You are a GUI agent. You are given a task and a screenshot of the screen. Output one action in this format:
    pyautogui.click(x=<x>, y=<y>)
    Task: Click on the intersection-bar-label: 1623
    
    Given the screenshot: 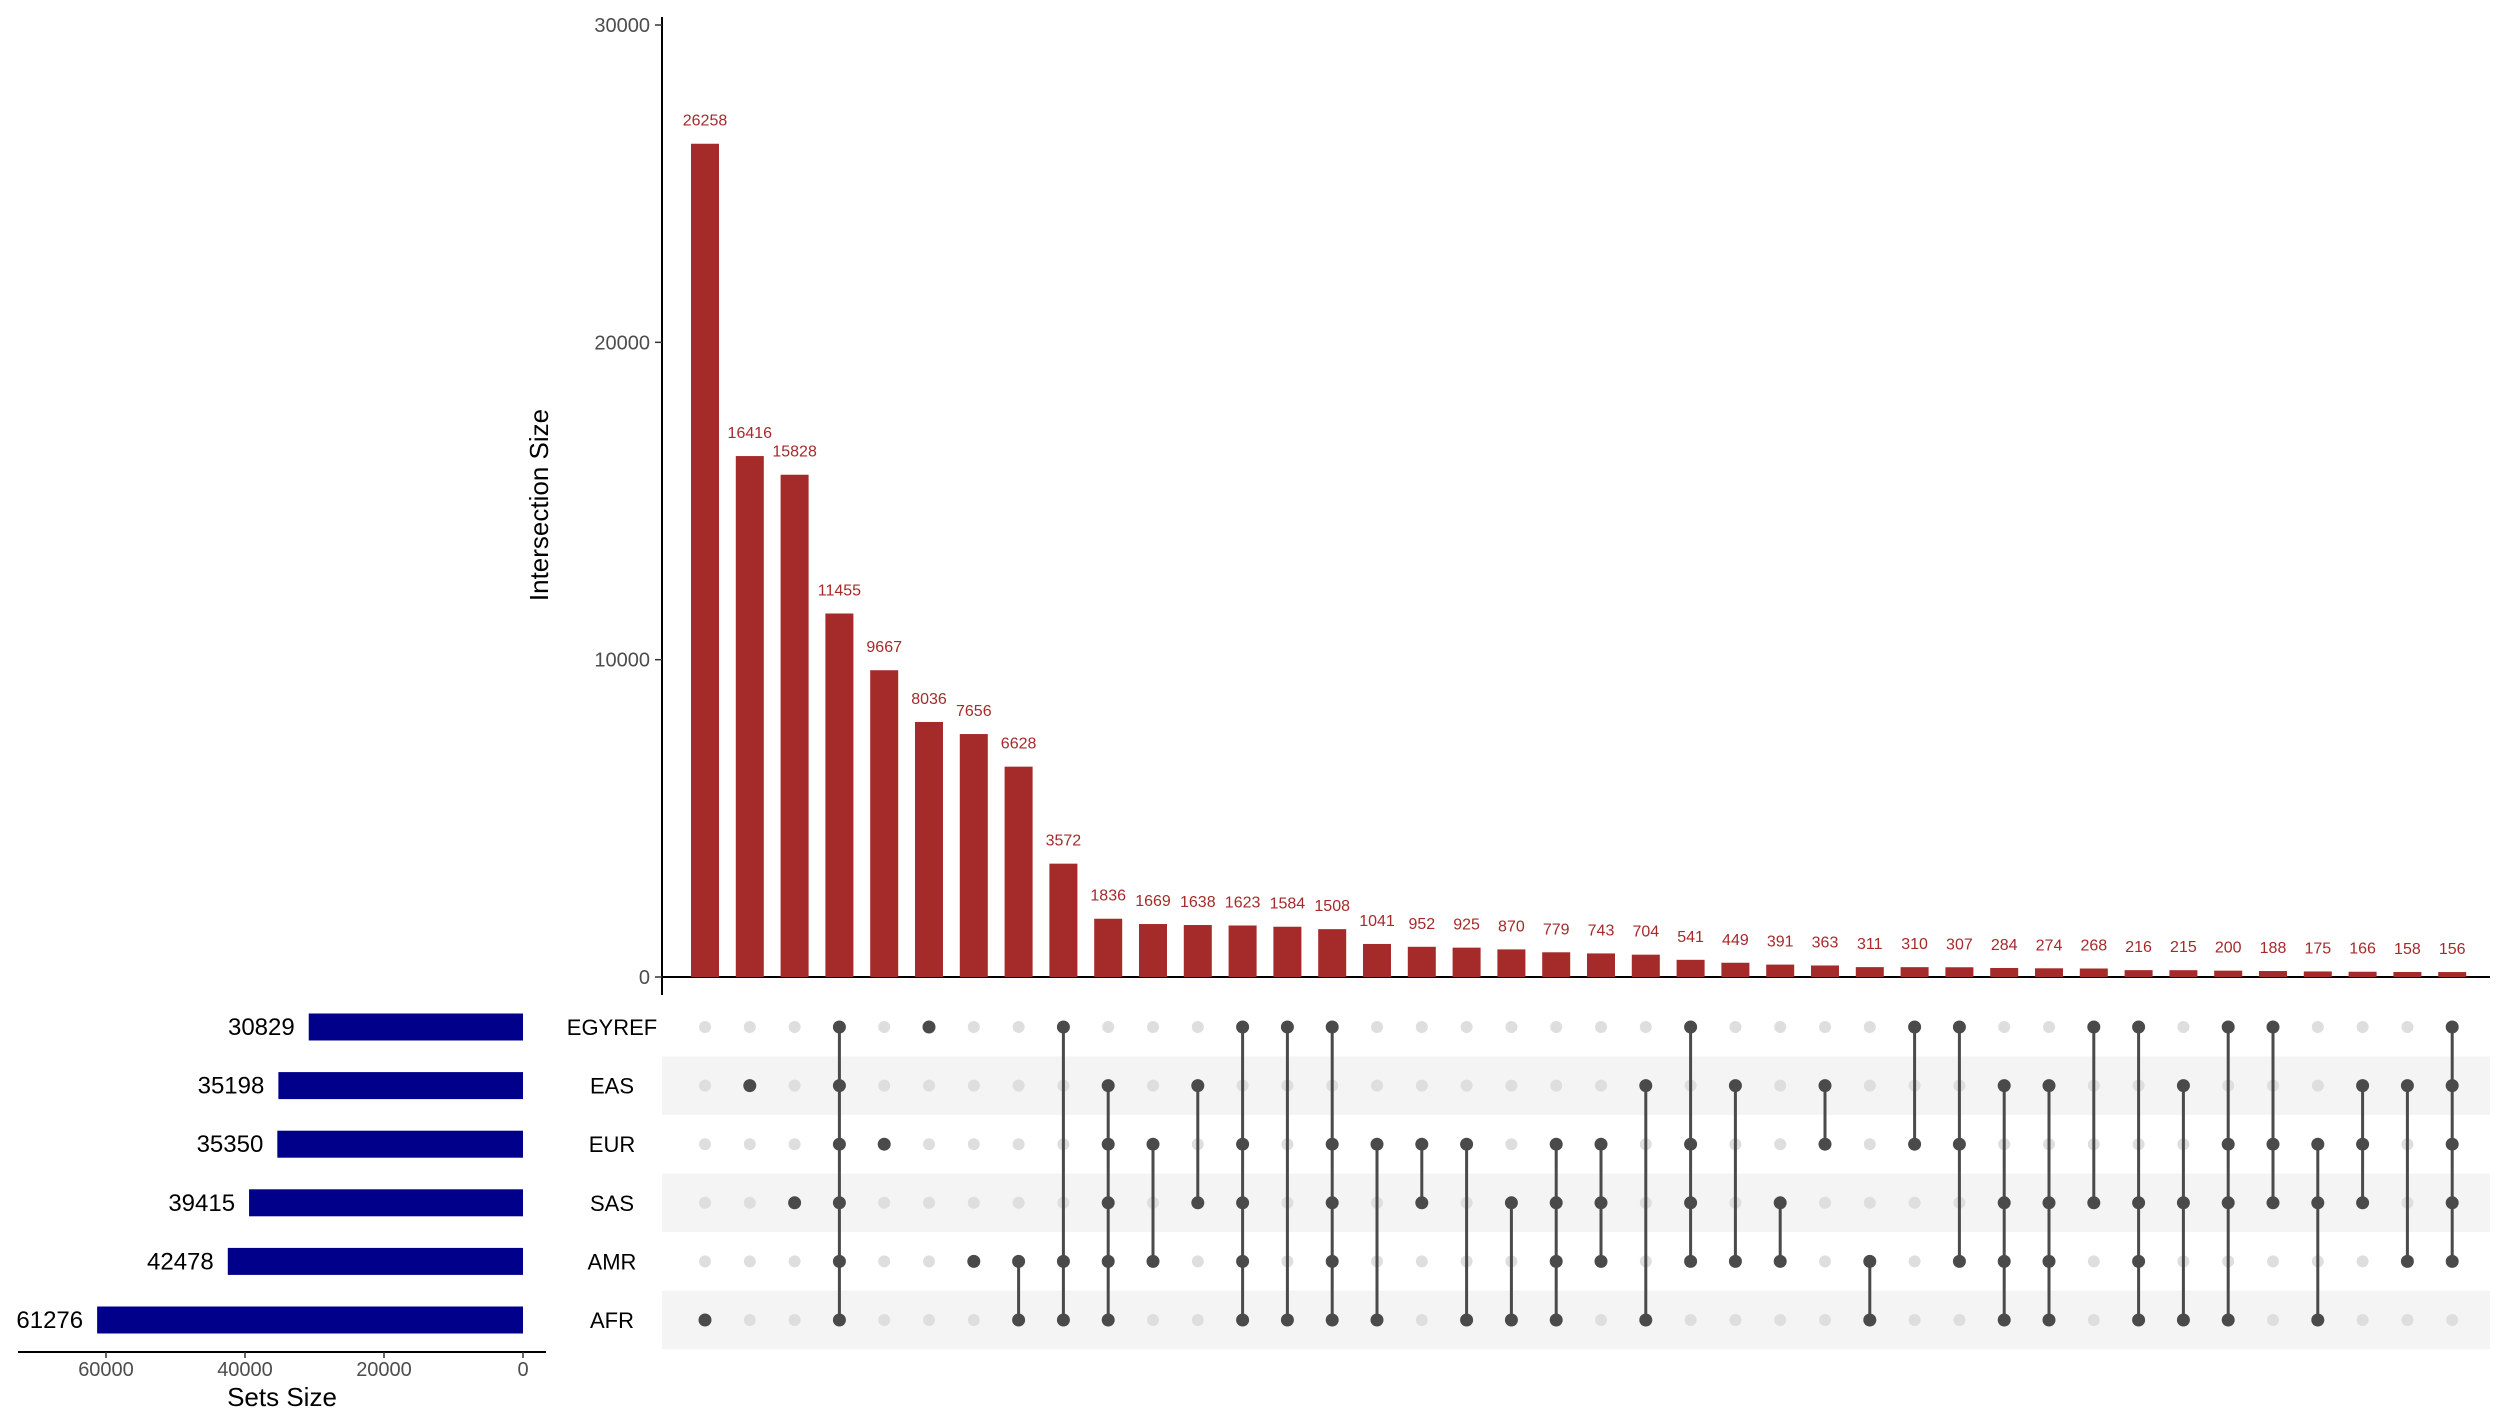 What is the action you would take?
    pyautogui.click(x=1243, y=902)
    